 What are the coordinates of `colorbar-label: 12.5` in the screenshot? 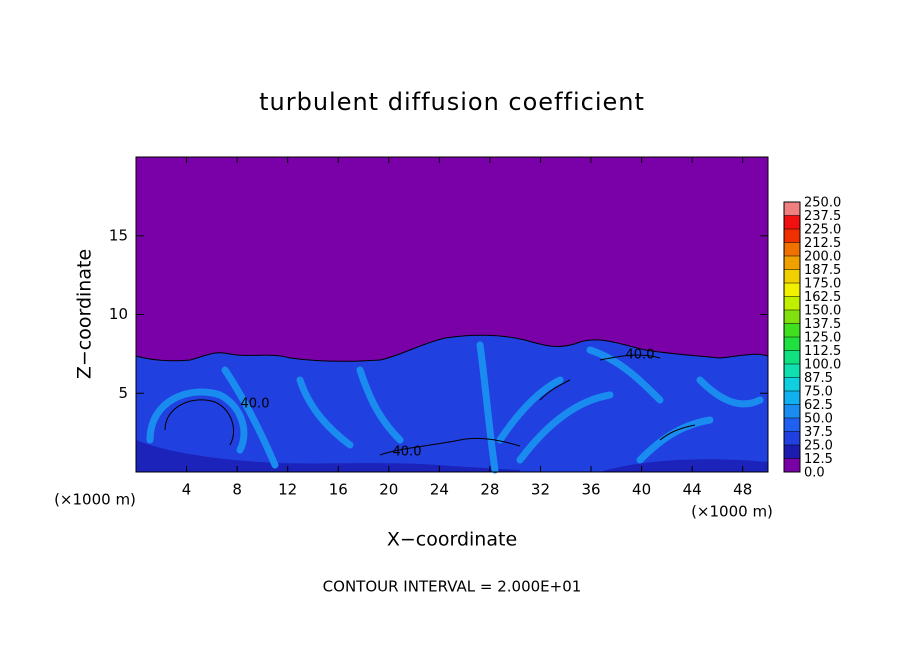 It's located at (818, 459).